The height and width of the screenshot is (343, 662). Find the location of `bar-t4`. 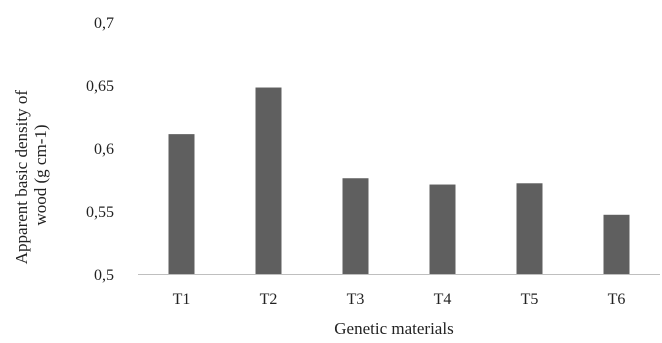

bar-t4 is located at coordinates (442, 229).